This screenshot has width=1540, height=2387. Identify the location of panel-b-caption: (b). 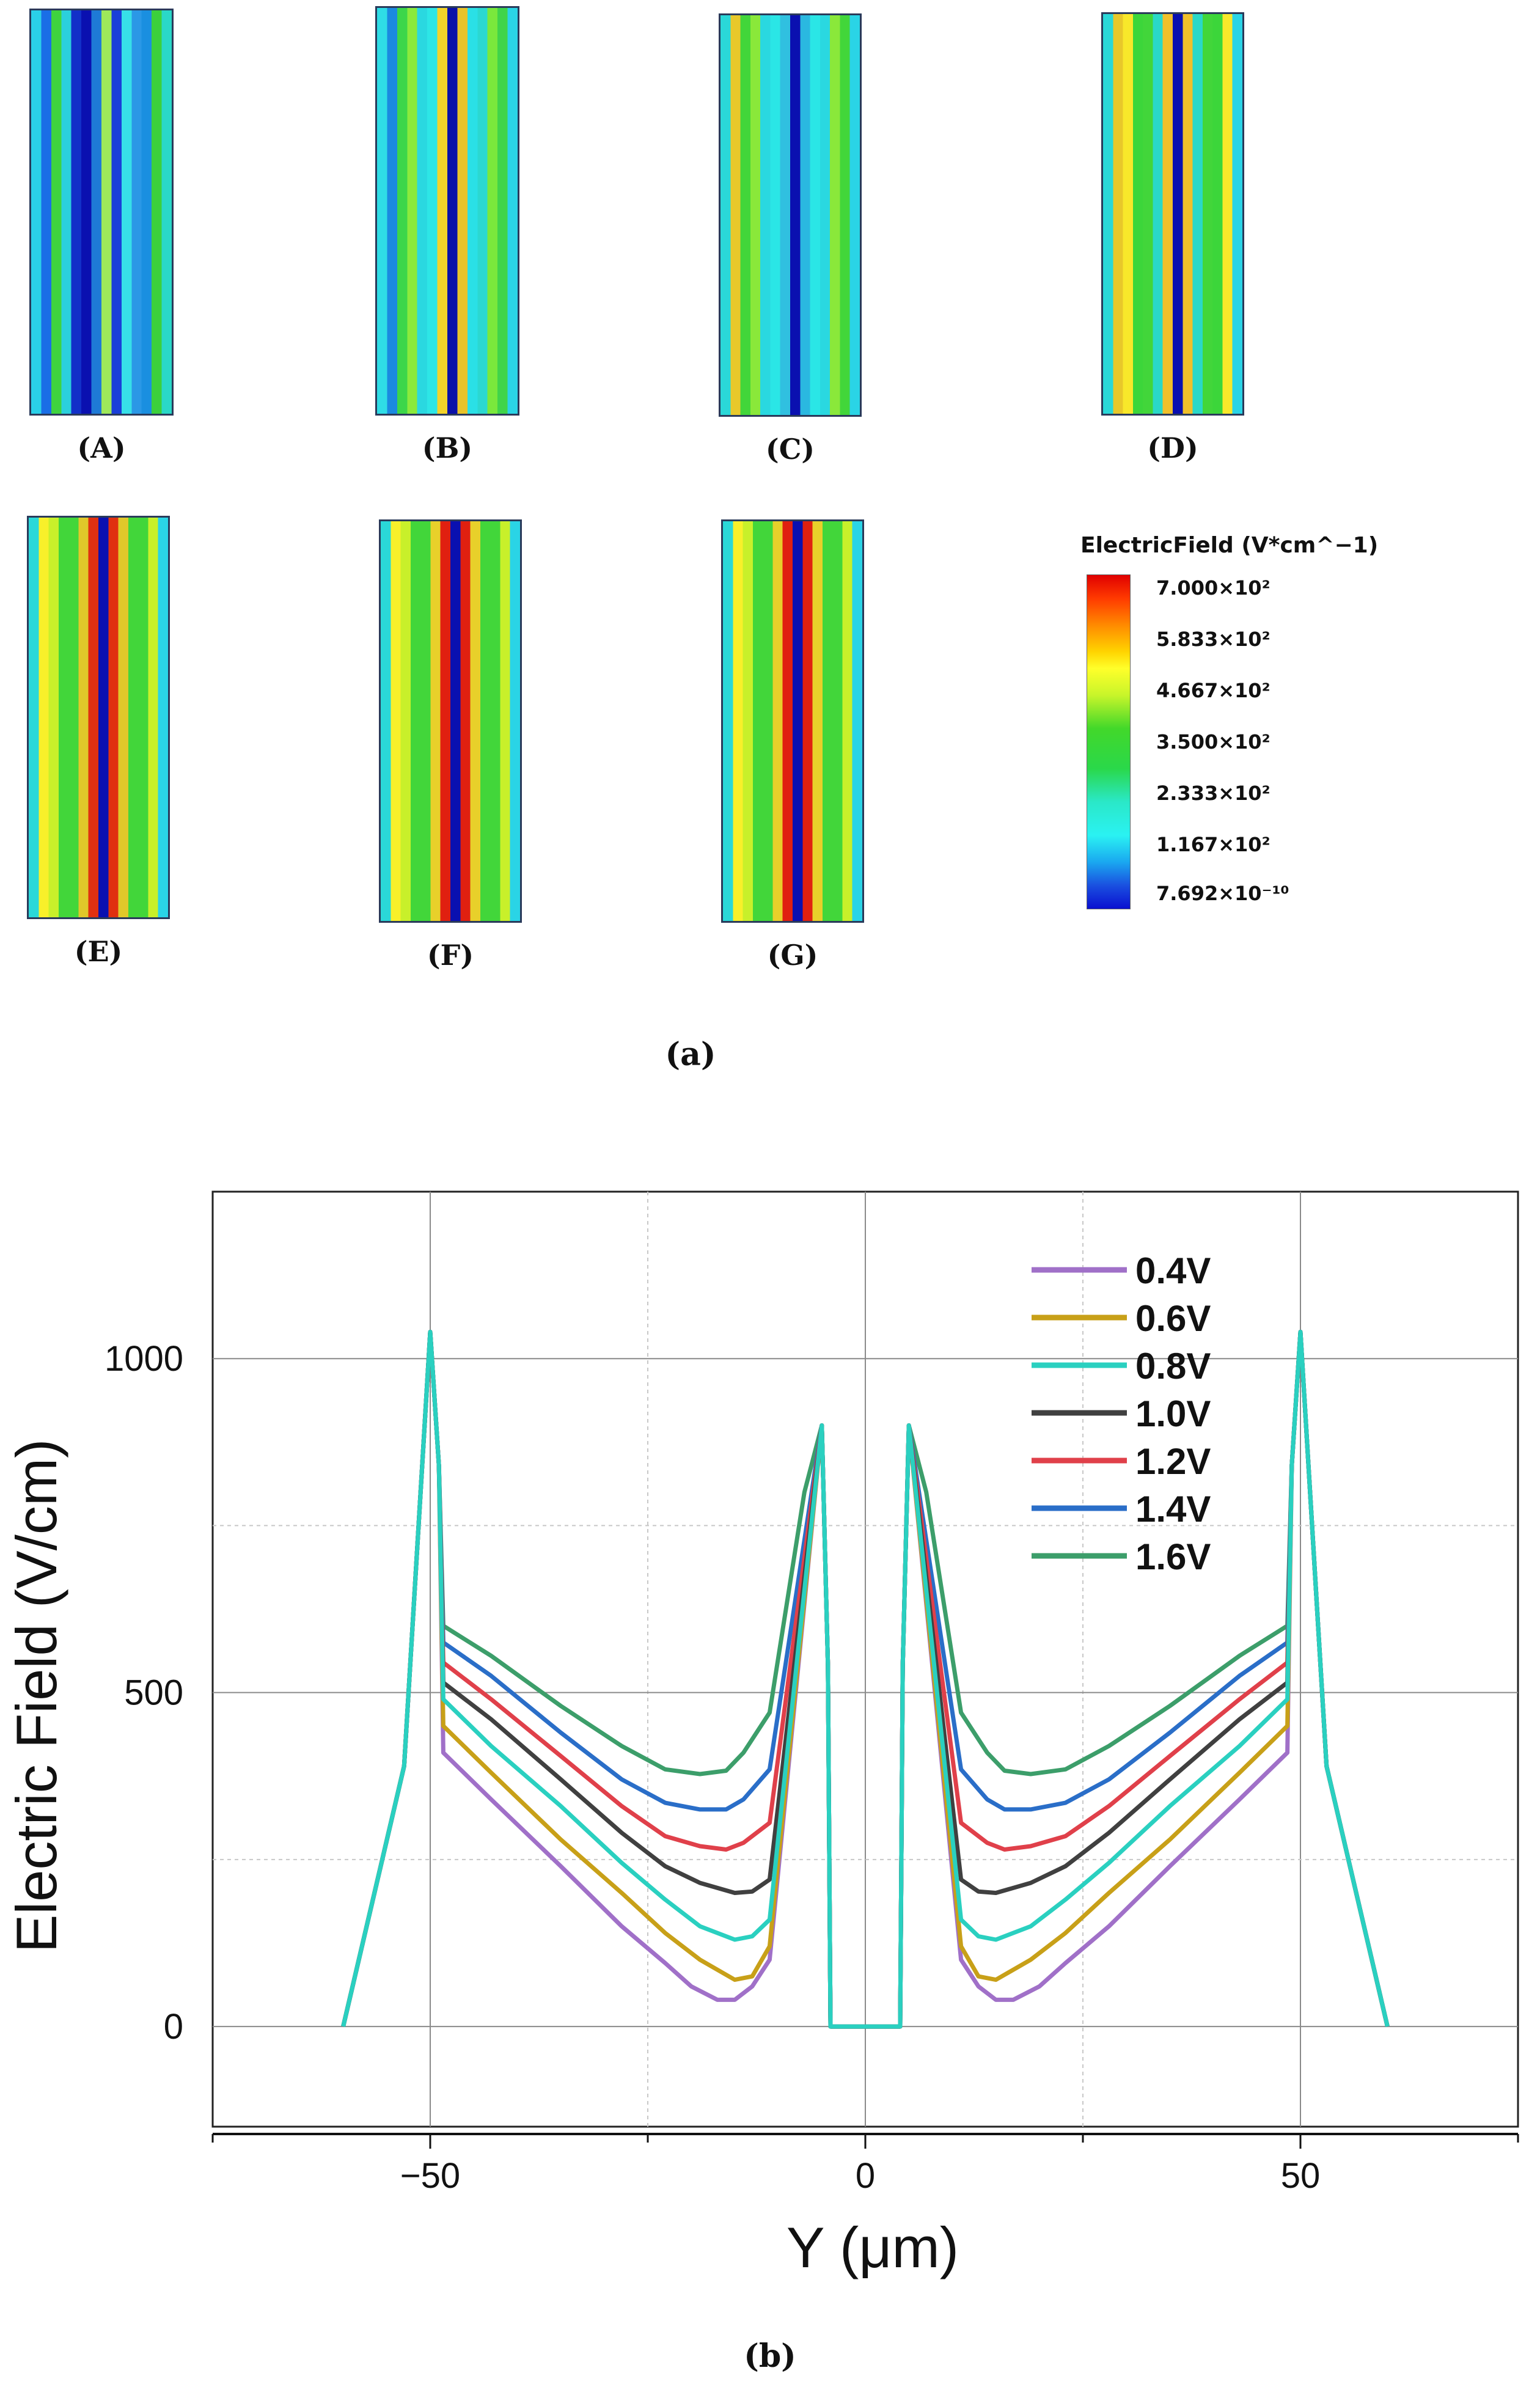
(770, 2357).